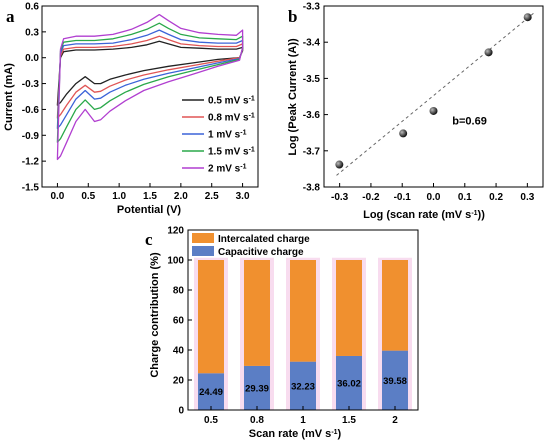 This screenshot has width=550, height=448. What do you see at coordinates (179, 351) in the screenshot?
I see `panel-c-y-tick-label: 40` at bounding box center [179, 351].